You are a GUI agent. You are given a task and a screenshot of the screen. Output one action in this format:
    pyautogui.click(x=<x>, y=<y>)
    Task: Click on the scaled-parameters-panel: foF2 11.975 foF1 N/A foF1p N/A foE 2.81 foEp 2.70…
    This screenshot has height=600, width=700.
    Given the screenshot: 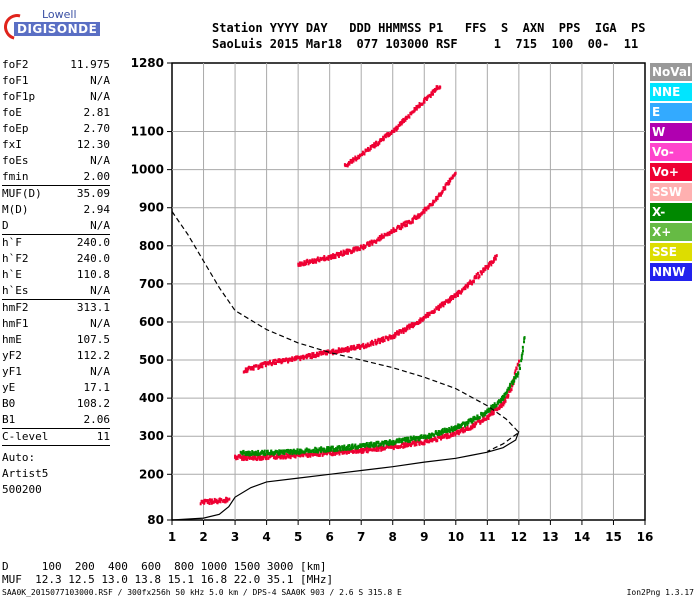 What is the action you would take?
    pyautogui.click(x=56, y=277)
    